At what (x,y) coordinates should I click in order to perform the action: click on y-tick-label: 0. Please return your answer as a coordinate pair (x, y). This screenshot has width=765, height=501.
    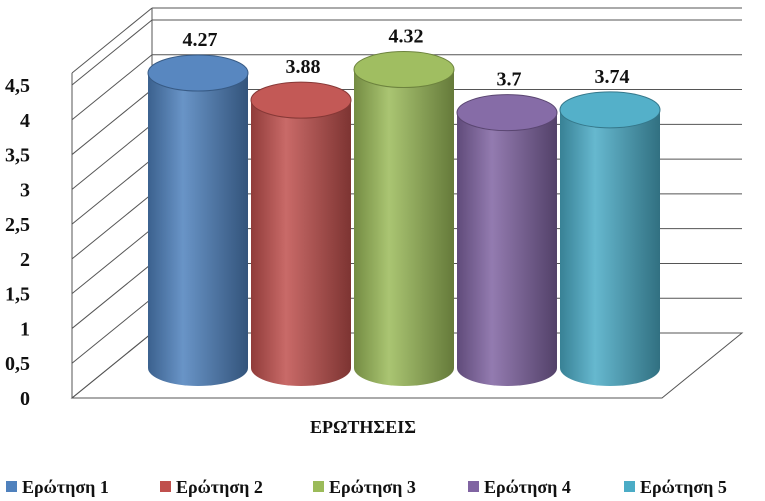
    Looking at the image, I should click on (25, 399).